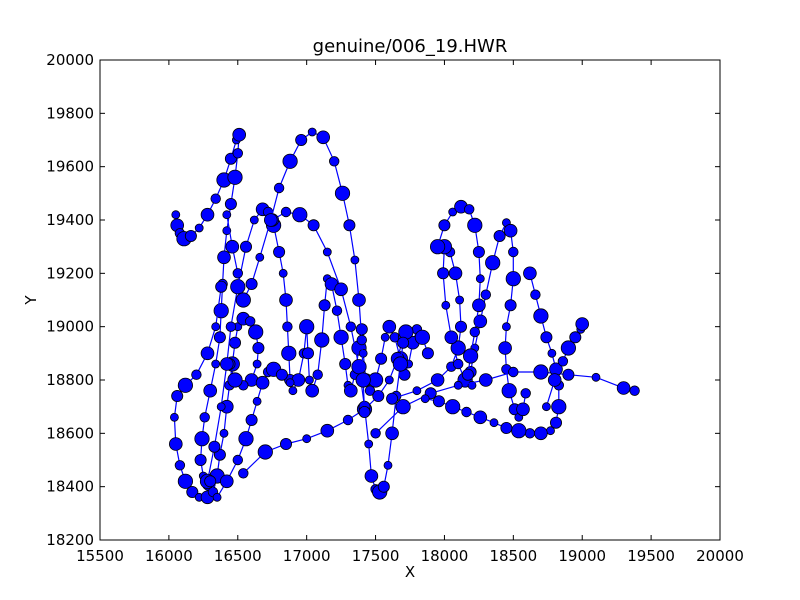 This screenshot has height=600, width=800. Describe the element at coordinates (70, 433) in the screenshot. I see `y-tick-label: 18600` at that location.